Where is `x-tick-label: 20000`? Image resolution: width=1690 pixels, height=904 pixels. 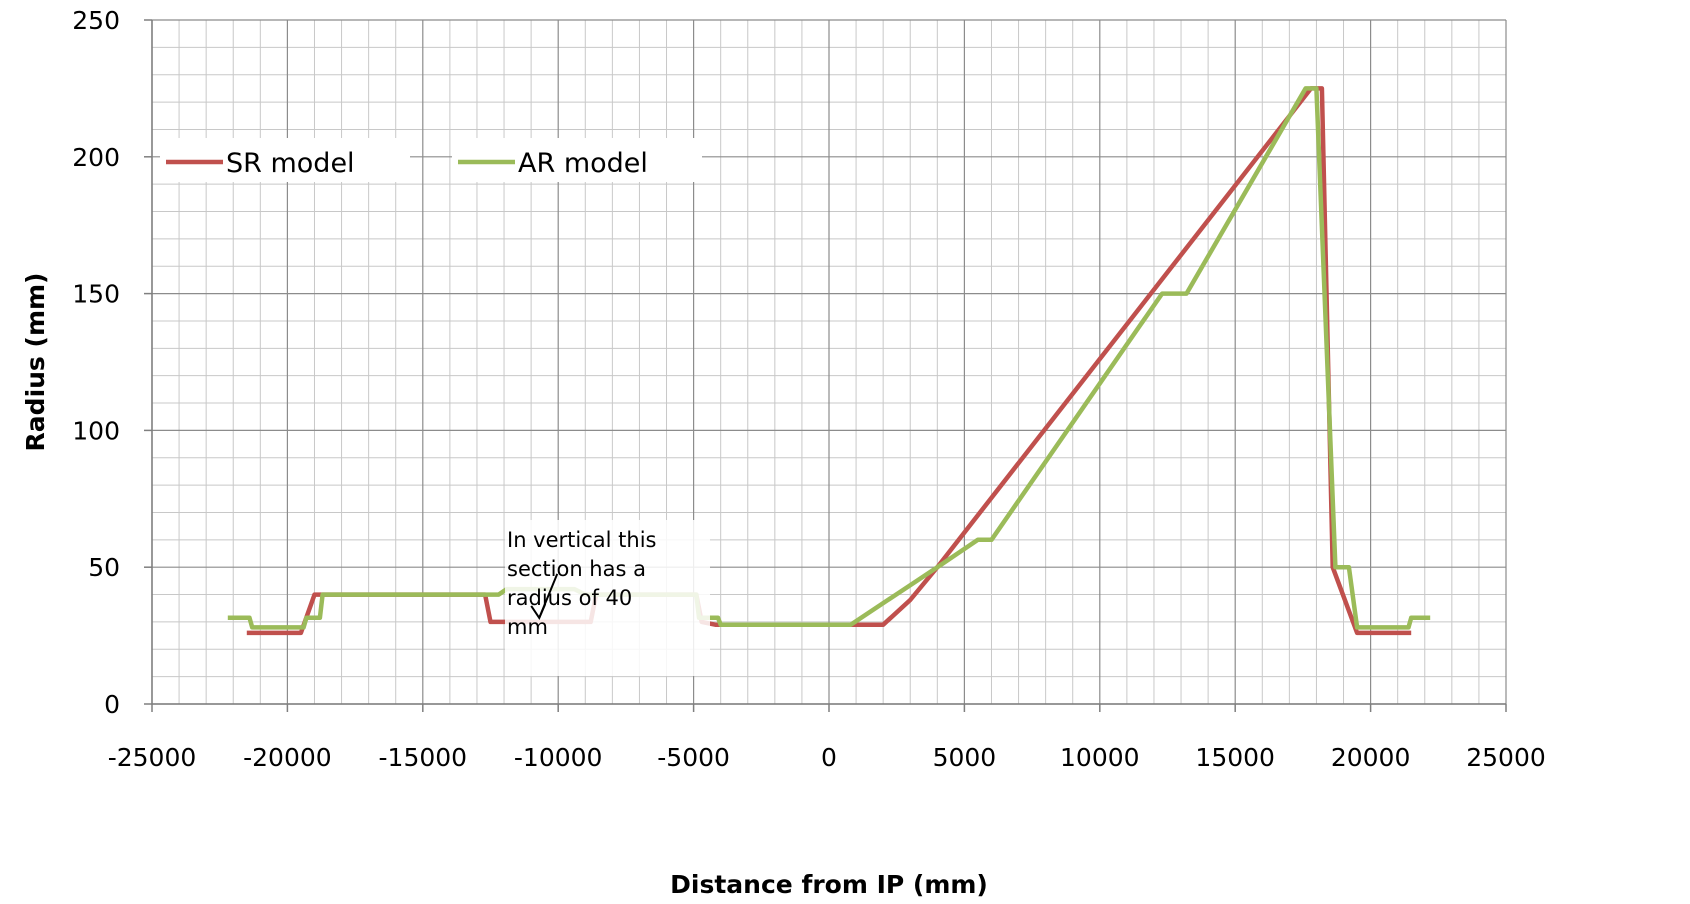
x-tick-label: 20000 is located at coordinates (1371, 757).